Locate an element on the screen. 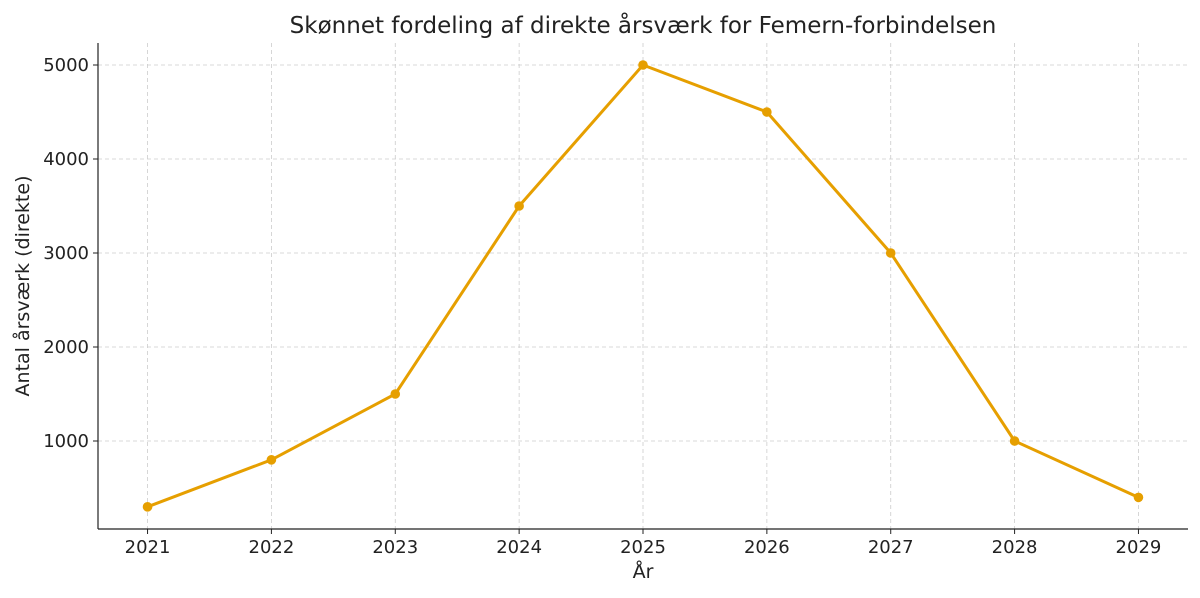 The width and height of the screenshot is (1200, 598). y-axis-label: Antal årsværk (direkte) is located at coordinates (22, 286).